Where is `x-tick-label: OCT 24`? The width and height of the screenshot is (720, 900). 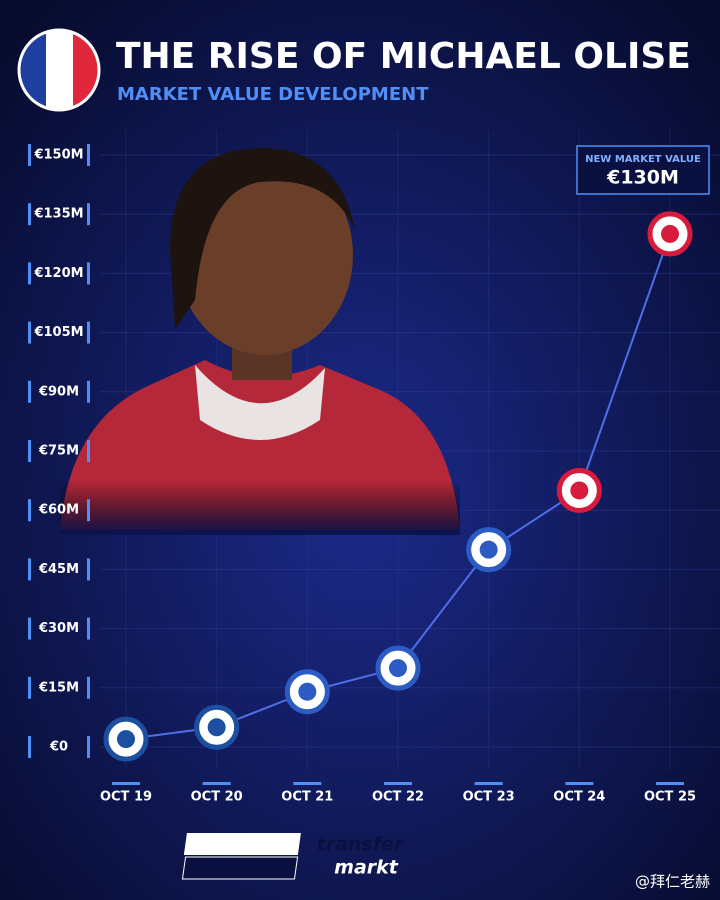
x-tick-label: OCT 24 is located at coordinates (579, 797).